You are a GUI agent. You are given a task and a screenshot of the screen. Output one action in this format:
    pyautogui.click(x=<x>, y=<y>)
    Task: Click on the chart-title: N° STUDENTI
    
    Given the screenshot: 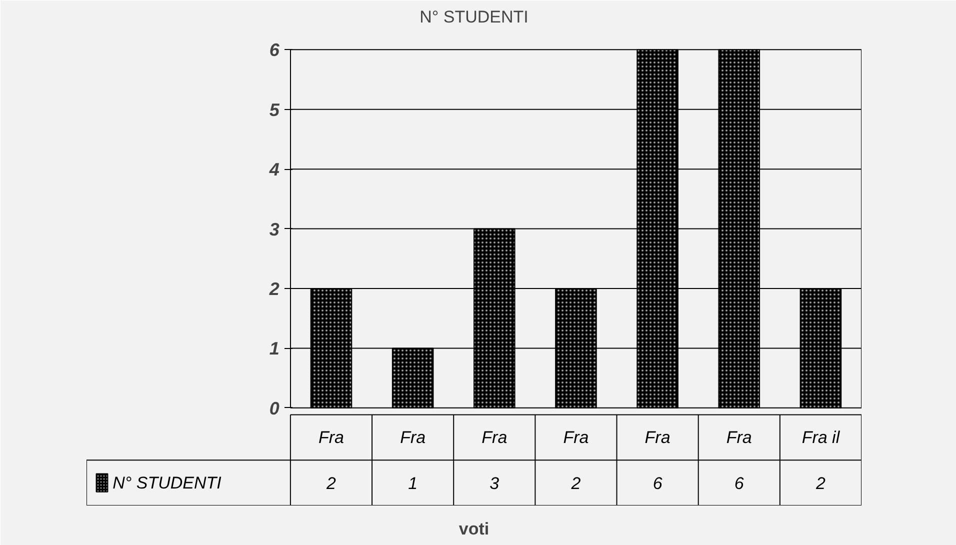 What is the action you would take?
    pyautogui.click(x=474, y=17)
    